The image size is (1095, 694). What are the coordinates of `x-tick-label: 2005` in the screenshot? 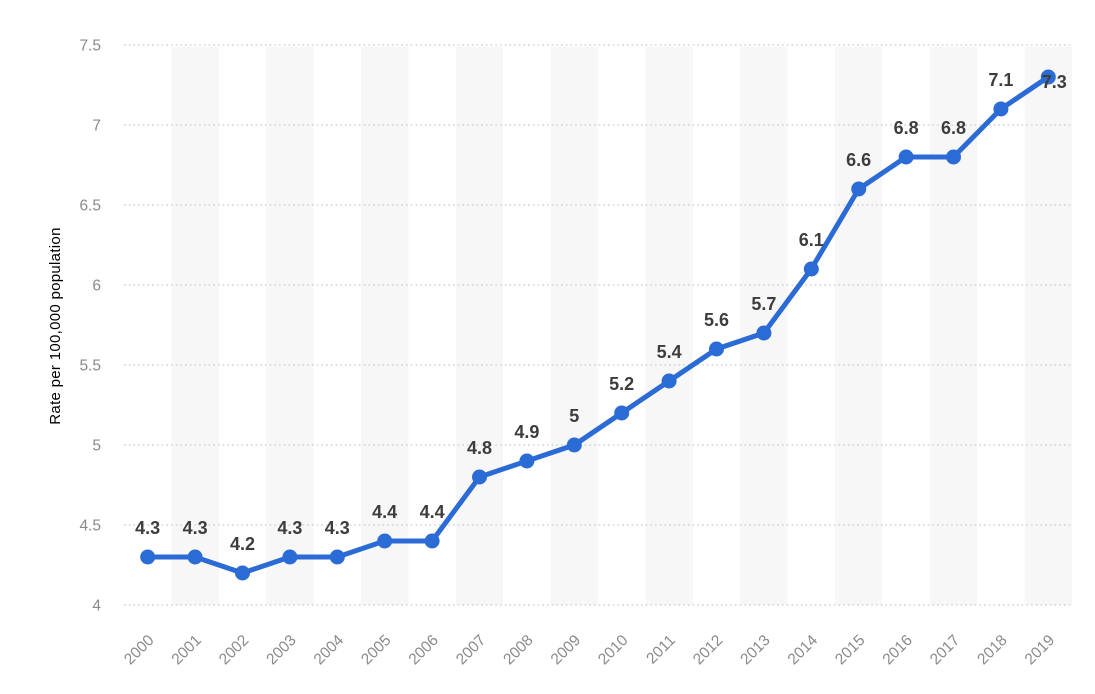 It's located at (376, 650).